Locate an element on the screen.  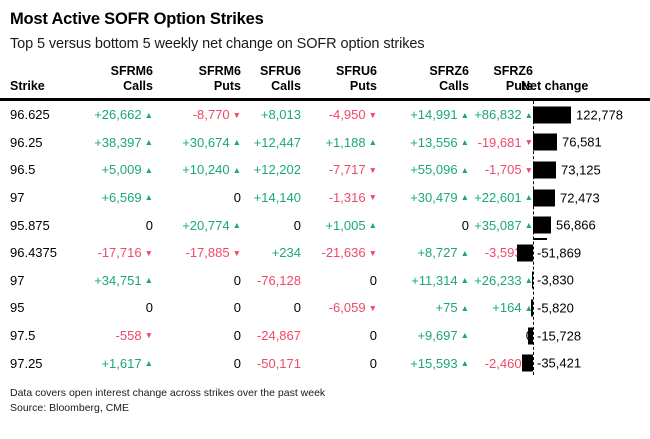
page-title: Most Active SOFR Option Strikes is located at coordinates (137, 19).